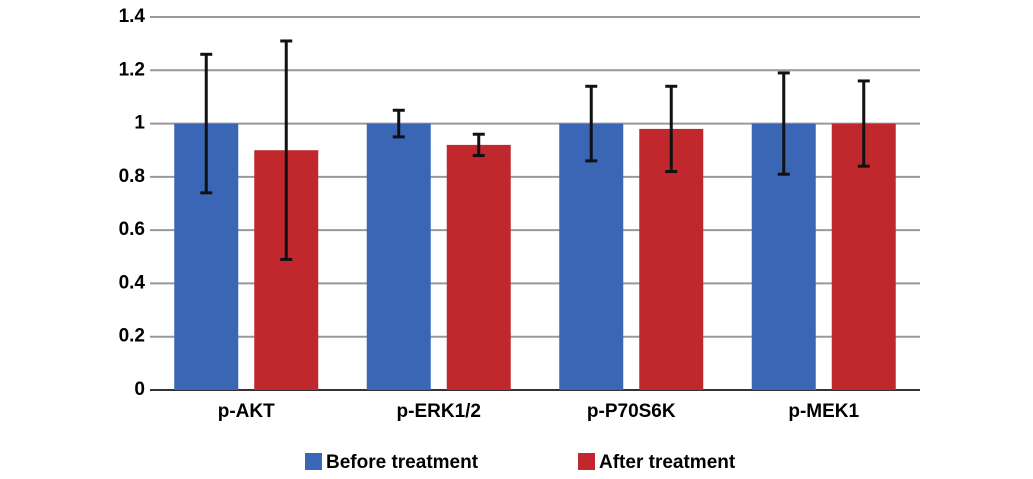 The width and height of the screenshot is (1033, 479). What do you see at coordinates (402, 462) in the screenshot?
I see `legend-label: Before treatment` at bounding box center [402, 462].